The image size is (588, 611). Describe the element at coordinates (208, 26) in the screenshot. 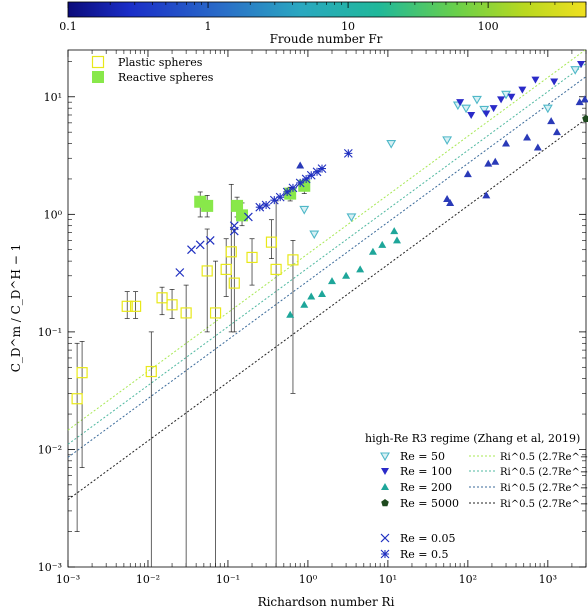

I see `colorbar-tick-label: 1` at that location.